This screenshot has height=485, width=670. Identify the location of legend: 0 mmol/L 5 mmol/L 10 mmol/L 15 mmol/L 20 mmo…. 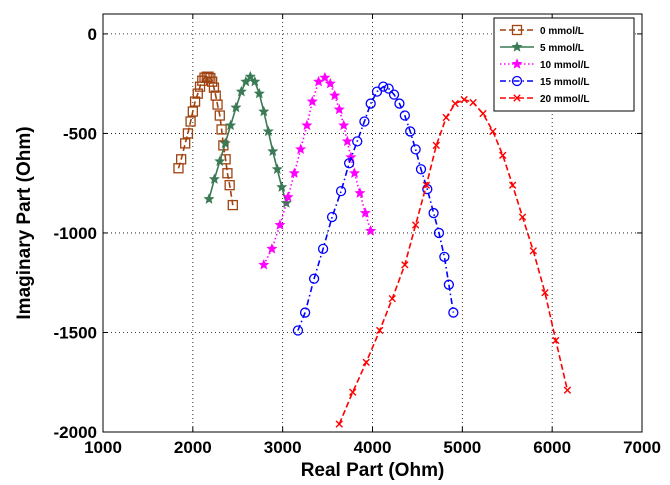
(564, 64).